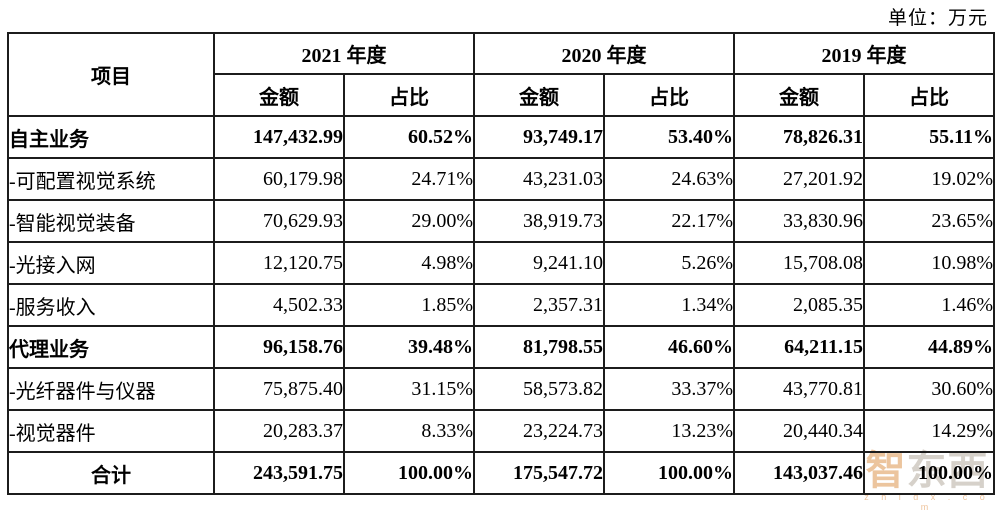  What do you see at coordinates (937, 18) in the screenshot?
I see `unit-label: 单位：万元` at bounding box center [937, 18].